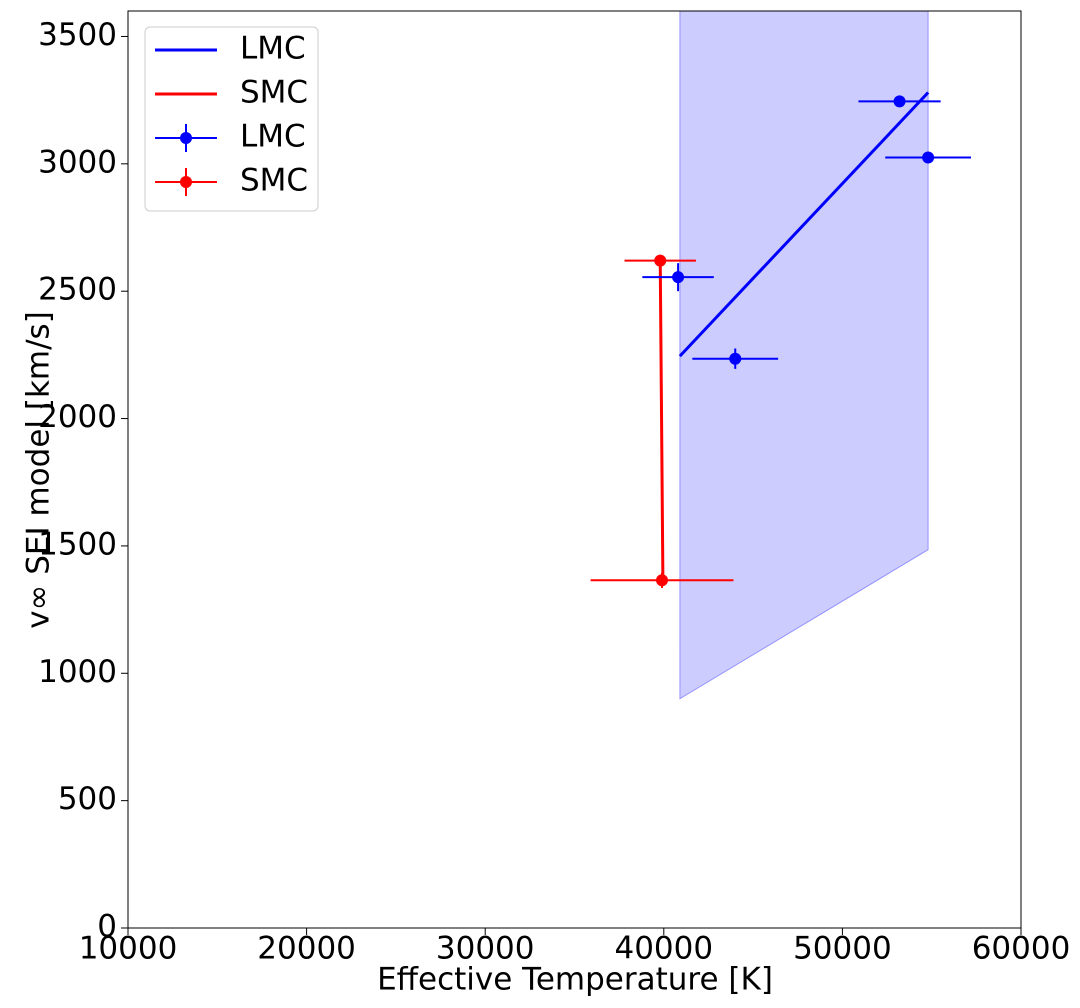 The image size is (1080, 1008). Describe the element at coordinates (663, 949) in the screenshot. I see `x-tick-label: 40000` at that location.